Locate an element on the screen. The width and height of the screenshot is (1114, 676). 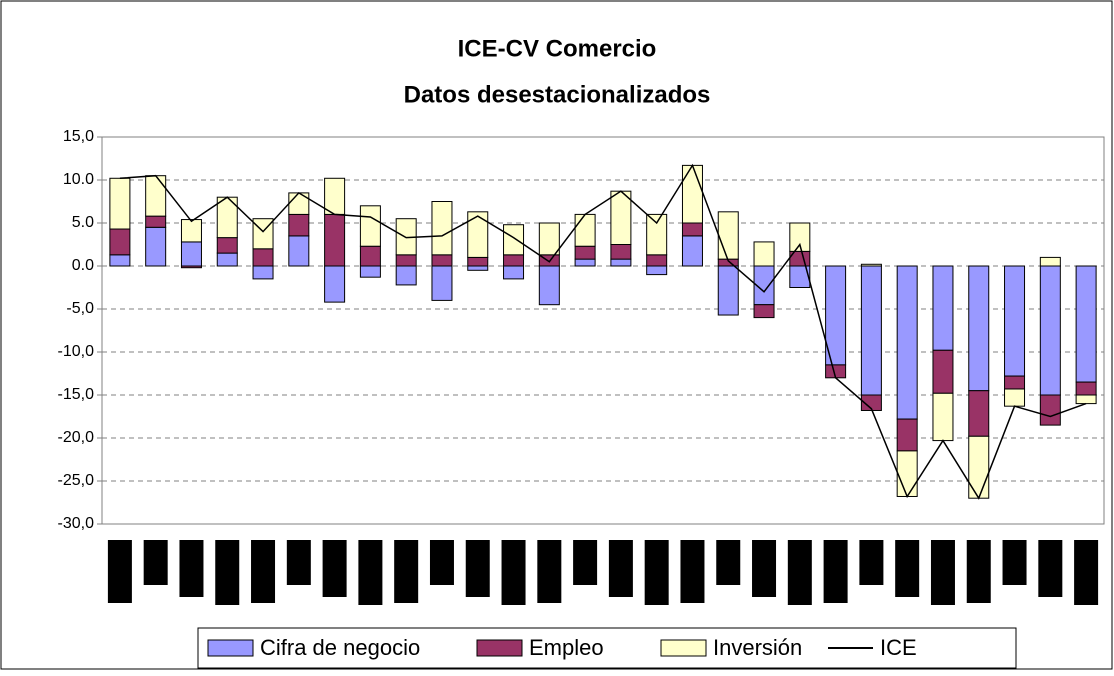
y-tick-label: -25,0 is located at coordinates (76, 480).